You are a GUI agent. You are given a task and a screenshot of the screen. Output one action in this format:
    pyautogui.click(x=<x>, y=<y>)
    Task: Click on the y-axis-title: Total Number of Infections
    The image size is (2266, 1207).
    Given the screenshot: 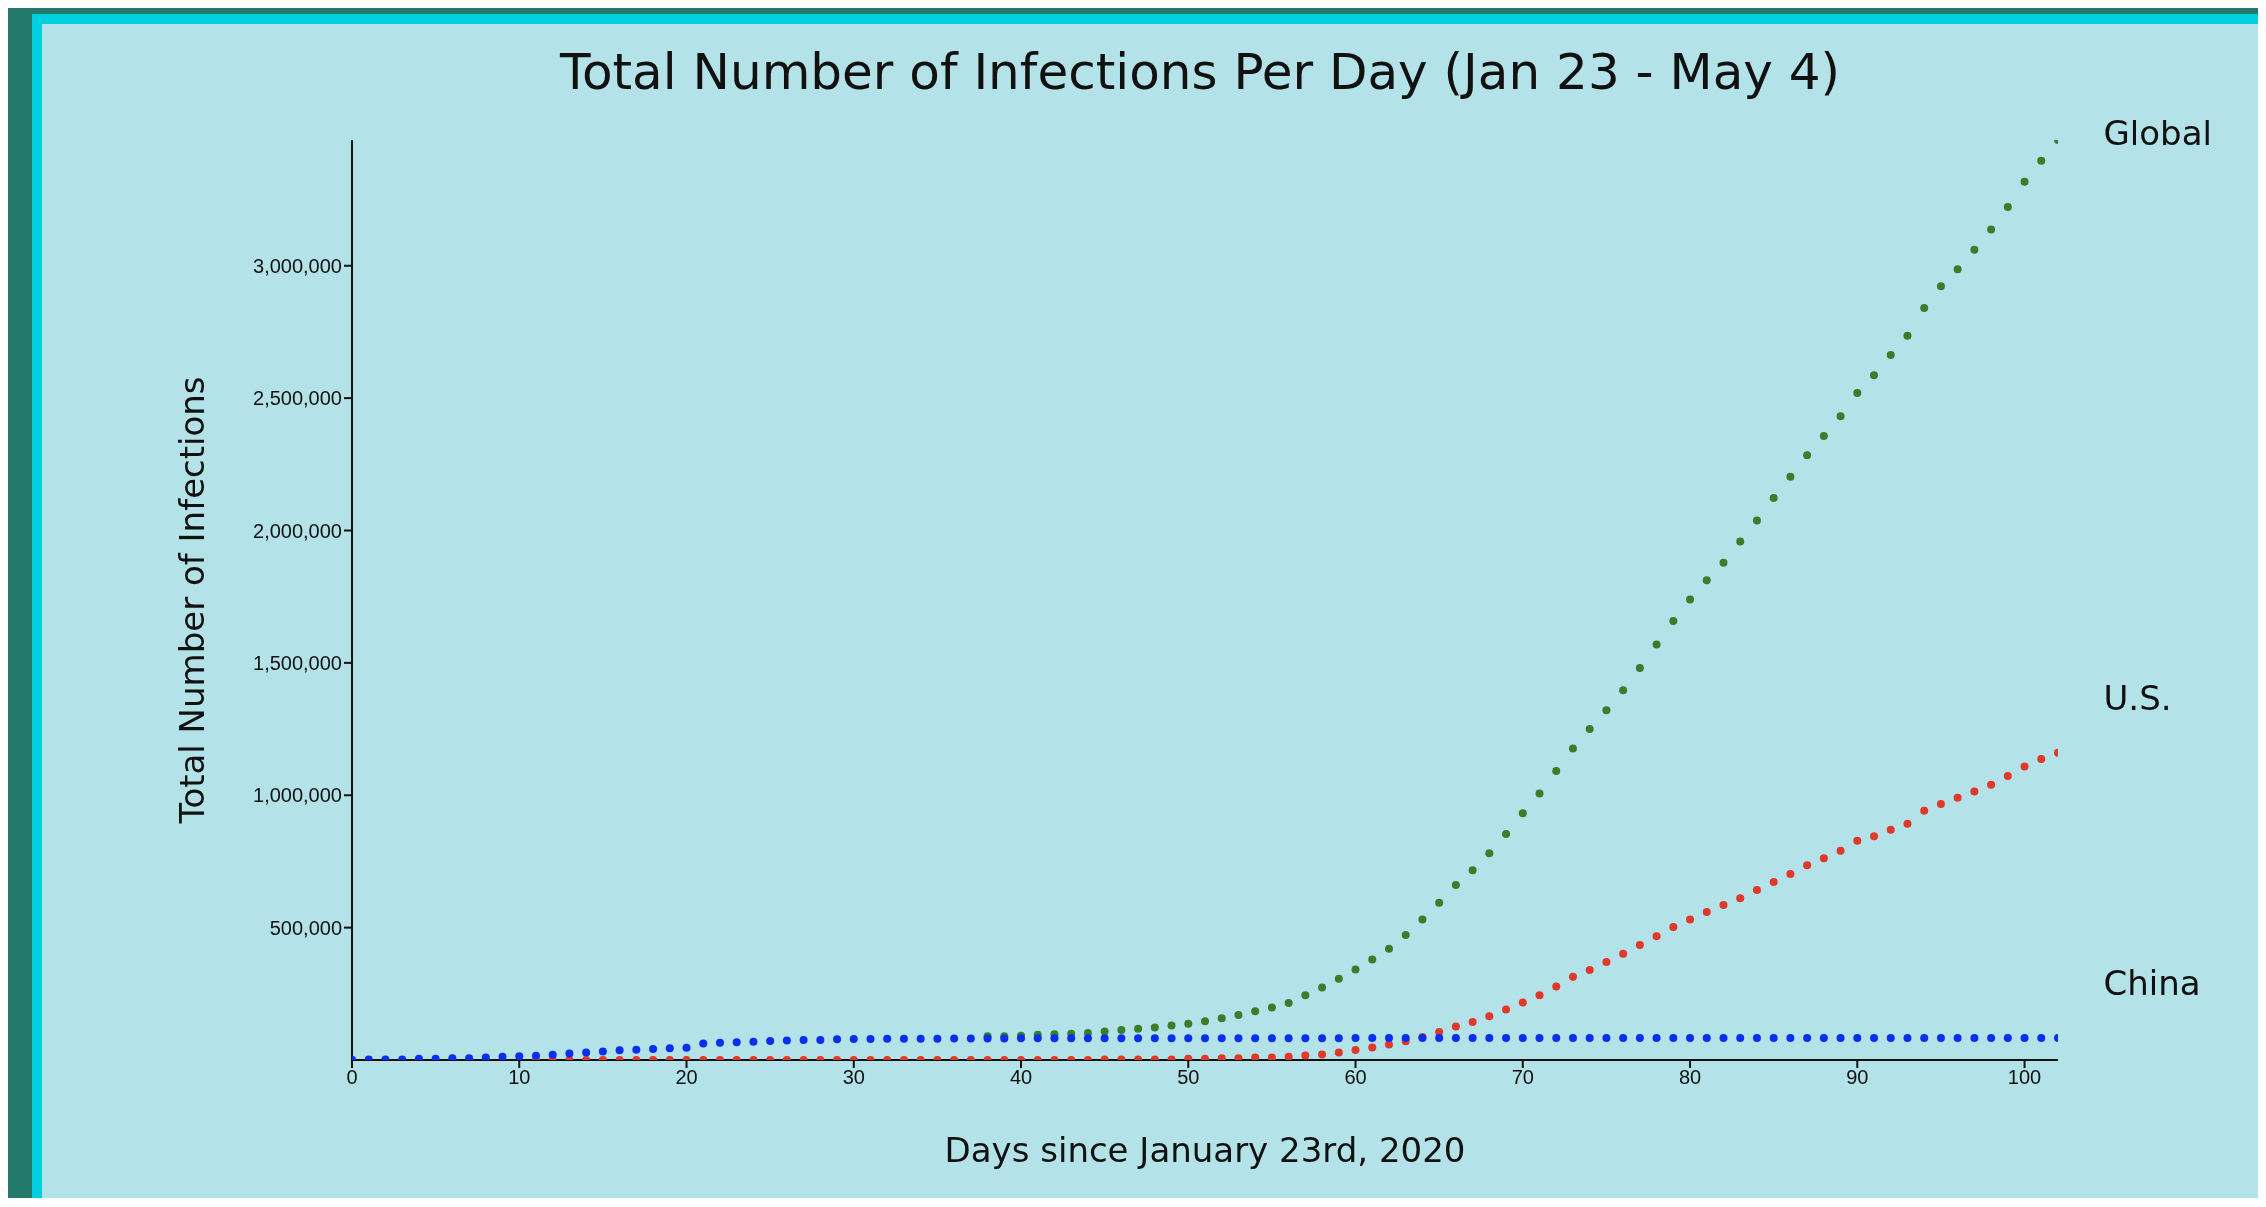 What is the action you would take?
    pyautogui.click(x=192, y=600)
    